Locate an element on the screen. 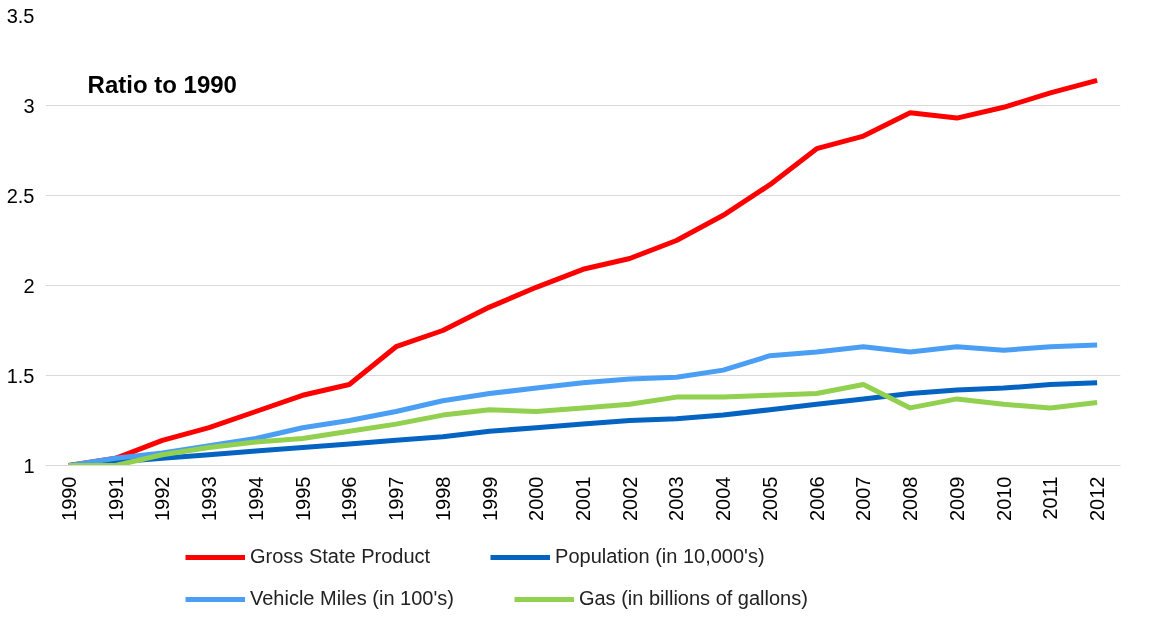 The width and height of the screenshot is (1160, 630). legend-label: Population (in 10,000's) is located at coordinates (660, 556).